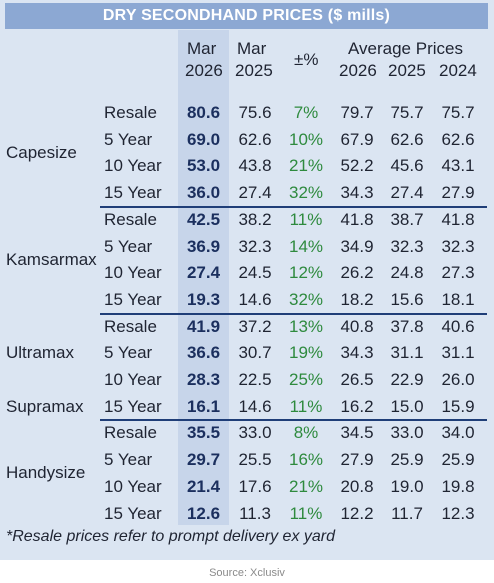  What do you see at coordinates (458, 70) in the screenshot?
I see `header-avg-2024: 2024` at bounding box center [458, 70].